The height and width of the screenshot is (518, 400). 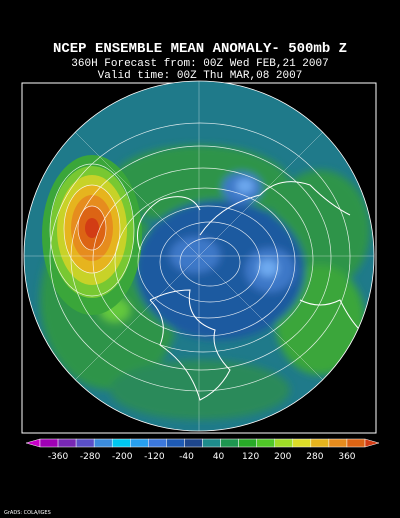 I want to click on colorbar-label: 40, so click(x=219, y=457).